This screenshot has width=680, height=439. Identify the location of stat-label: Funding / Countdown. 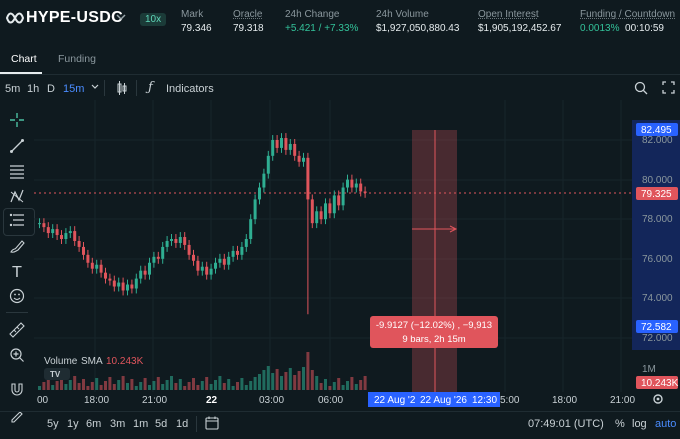
(628, 14).